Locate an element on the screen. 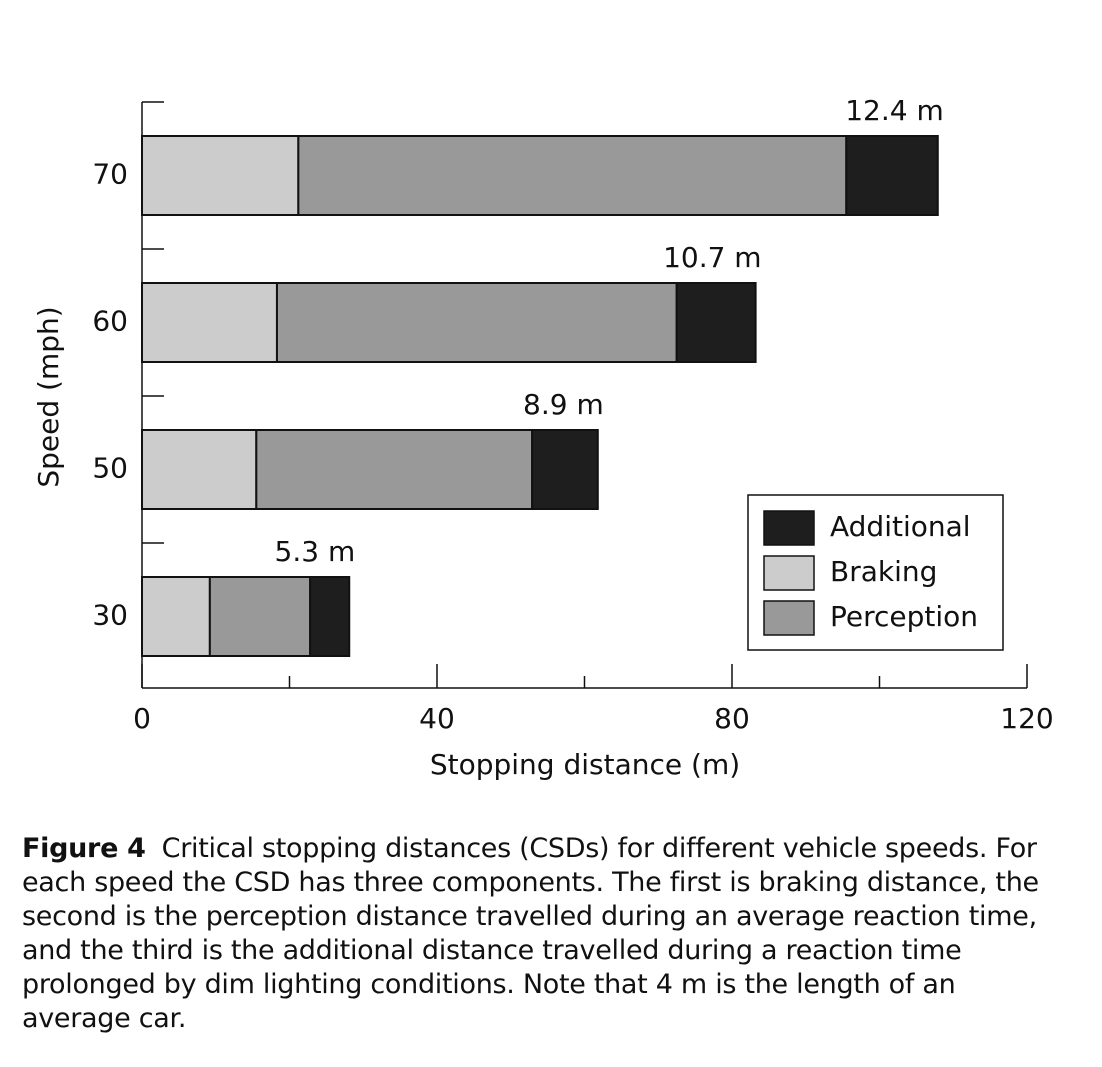 The width and height of the screenshot is (1102, 1067). x-tick-label: 120 is located at coordinates (1026, 718).